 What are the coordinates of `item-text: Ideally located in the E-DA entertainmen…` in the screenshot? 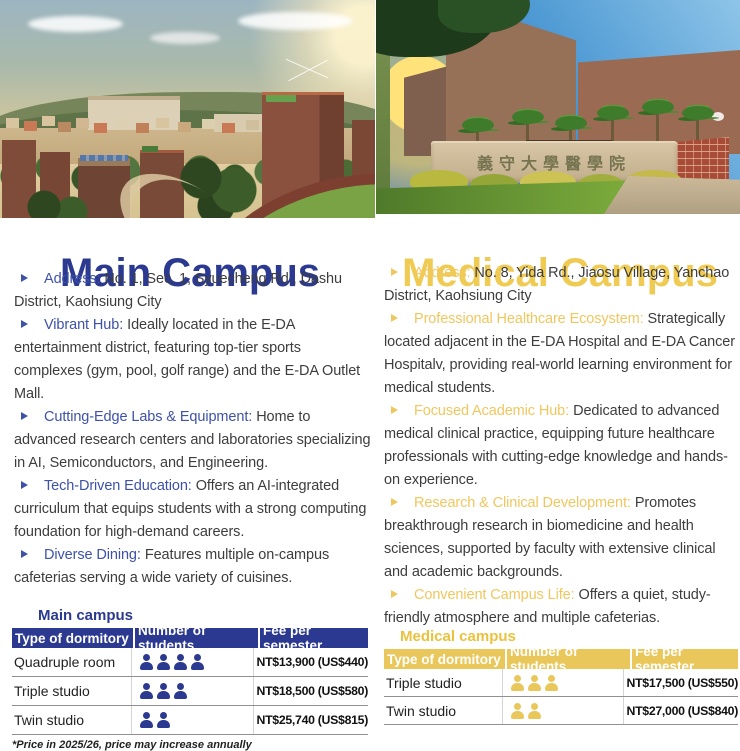 It's located at (187, 359).